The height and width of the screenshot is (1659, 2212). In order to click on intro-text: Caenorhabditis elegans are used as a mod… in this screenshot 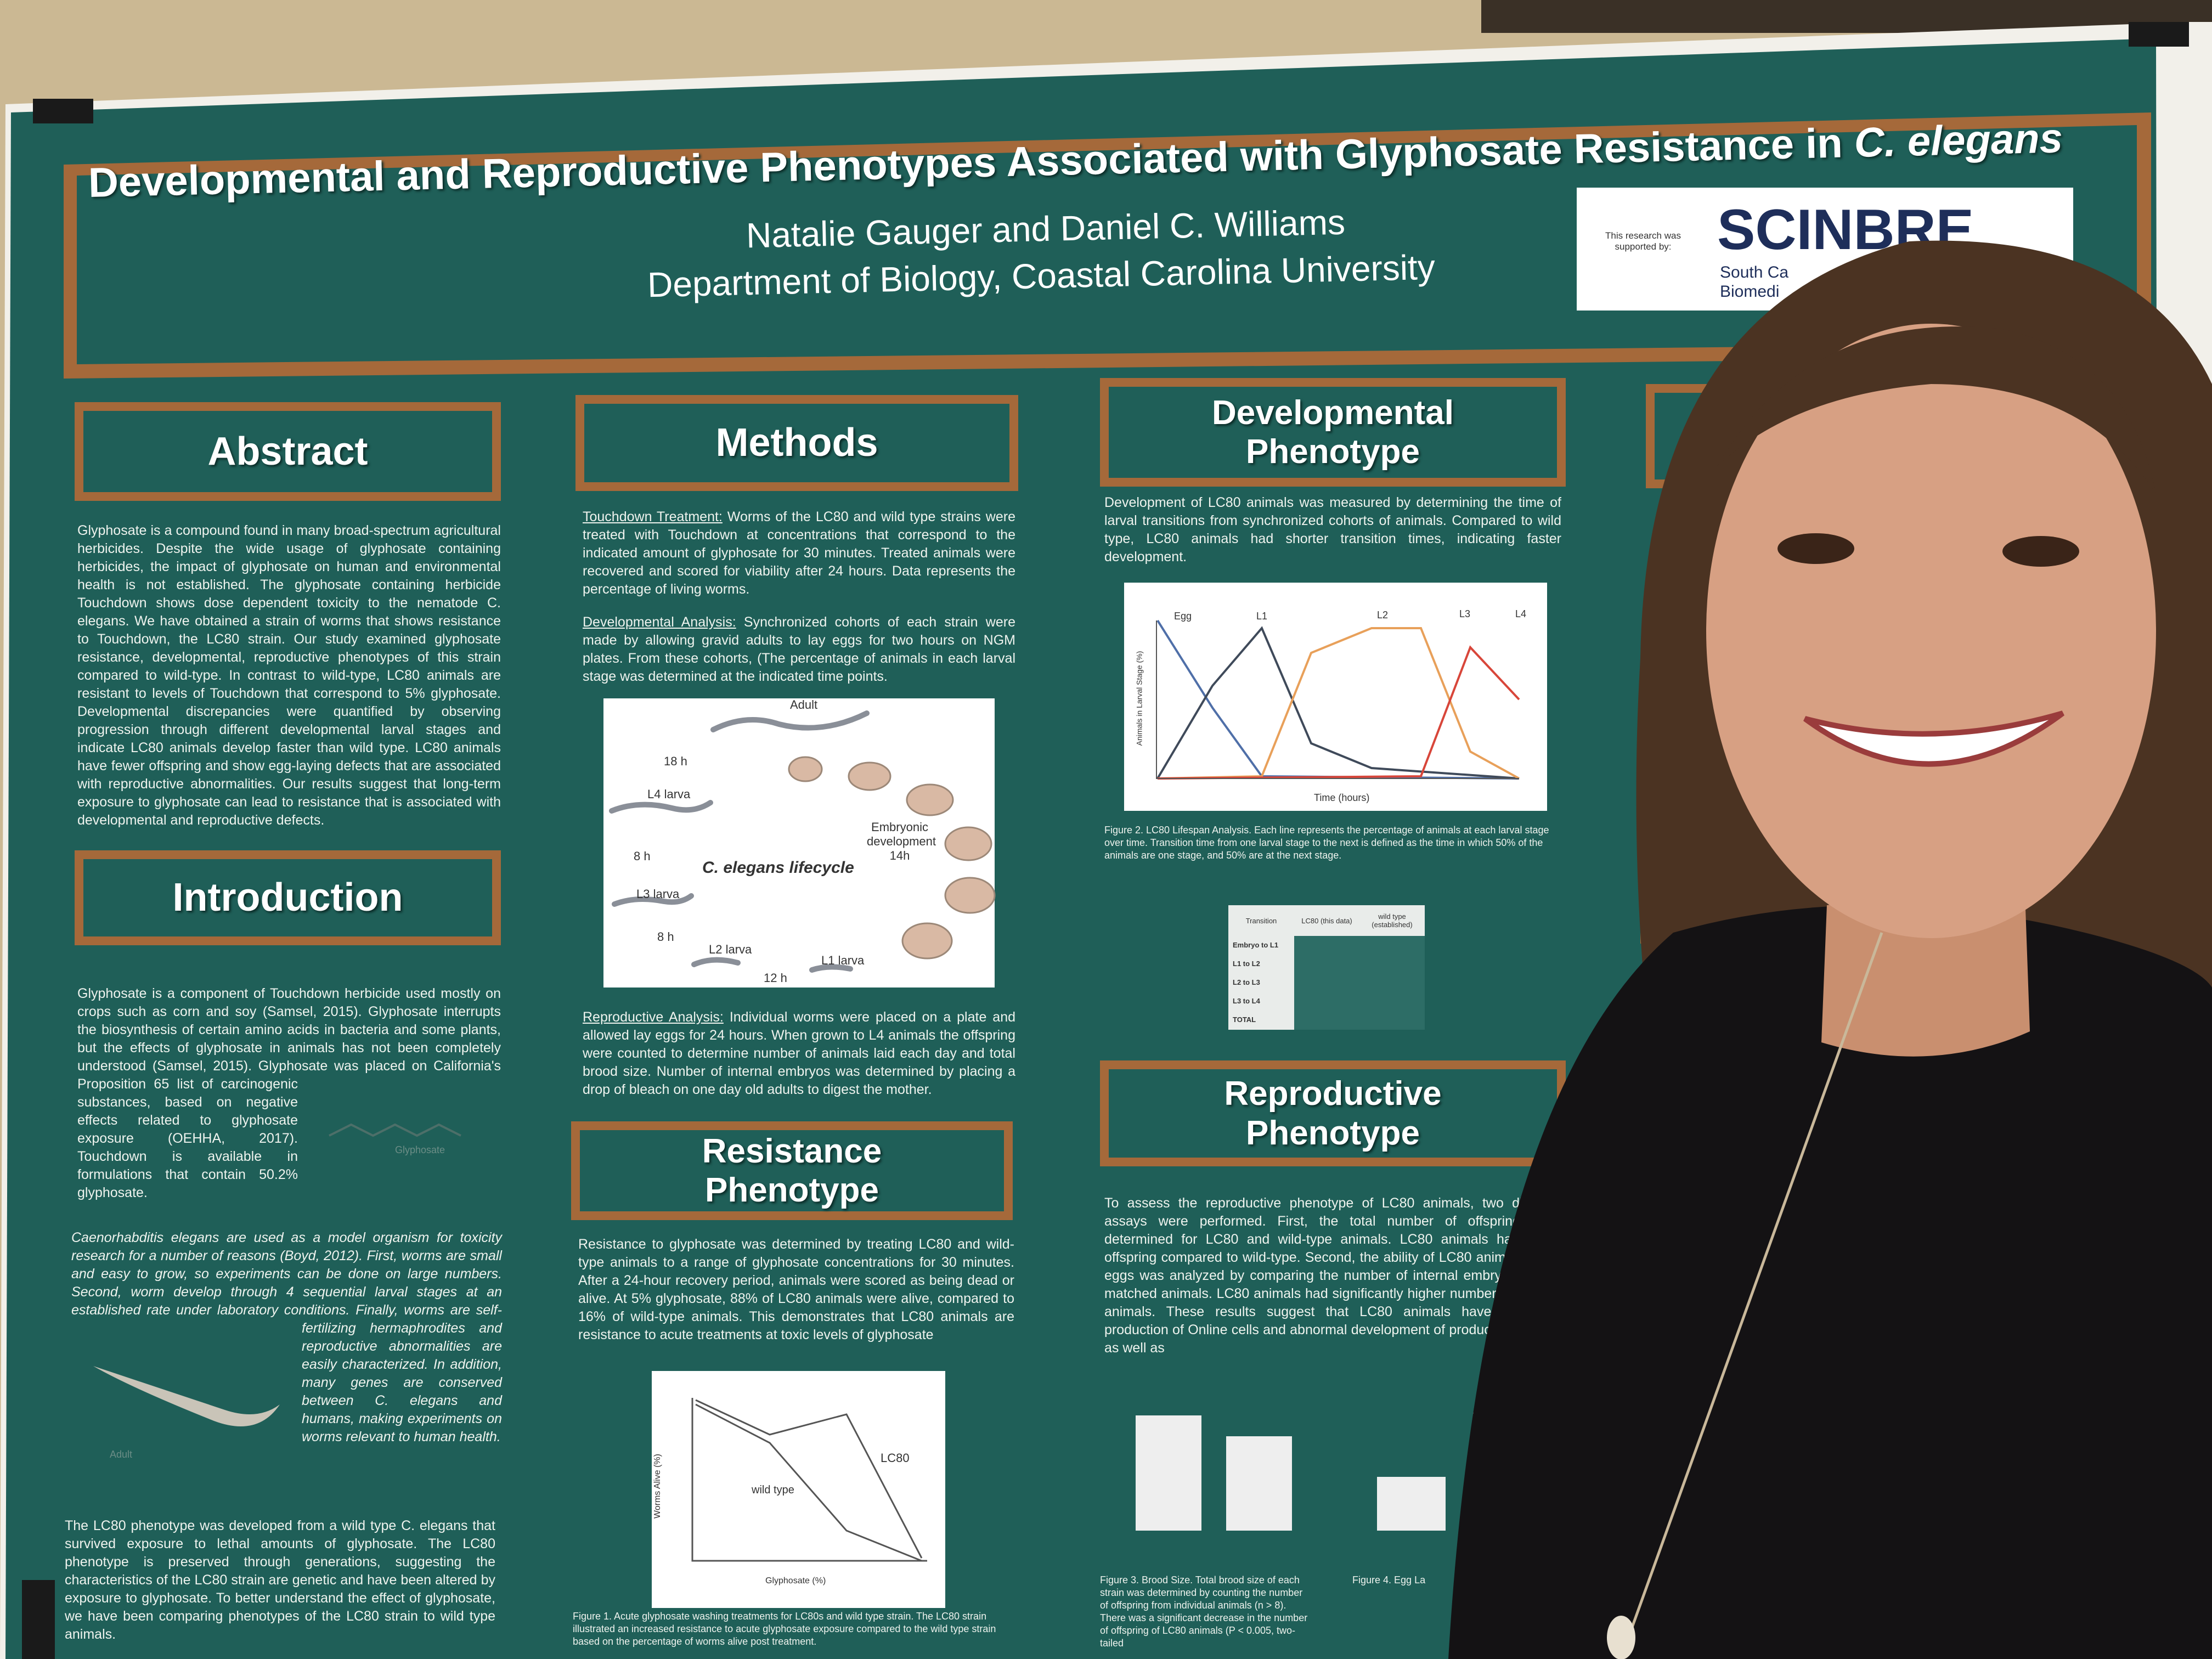, I will do `click(287, 1337)`.